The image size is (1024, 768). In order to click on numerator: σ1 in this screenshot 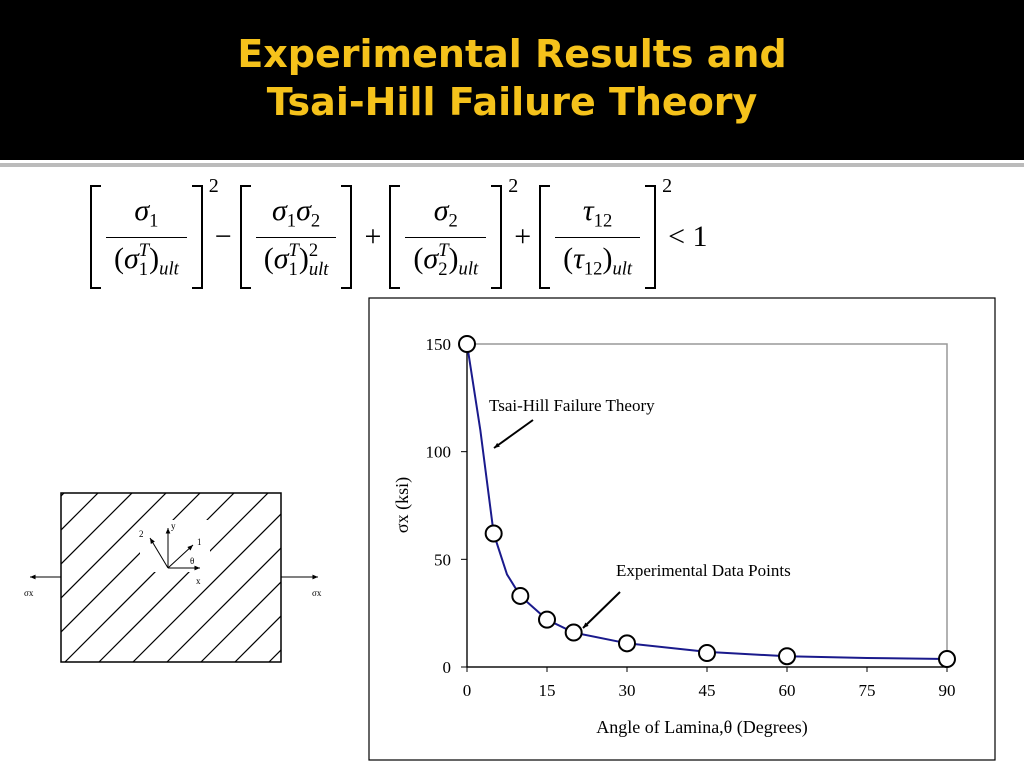, I will do `click(146, 215)`.